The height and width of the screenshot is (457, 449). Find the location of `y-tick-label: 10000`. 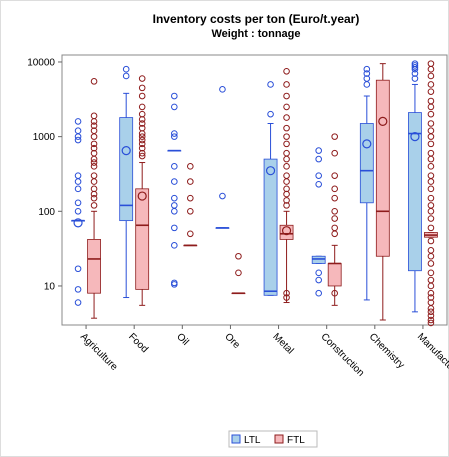

y-tick-label: 10000 is located at coordinates (41, 62).